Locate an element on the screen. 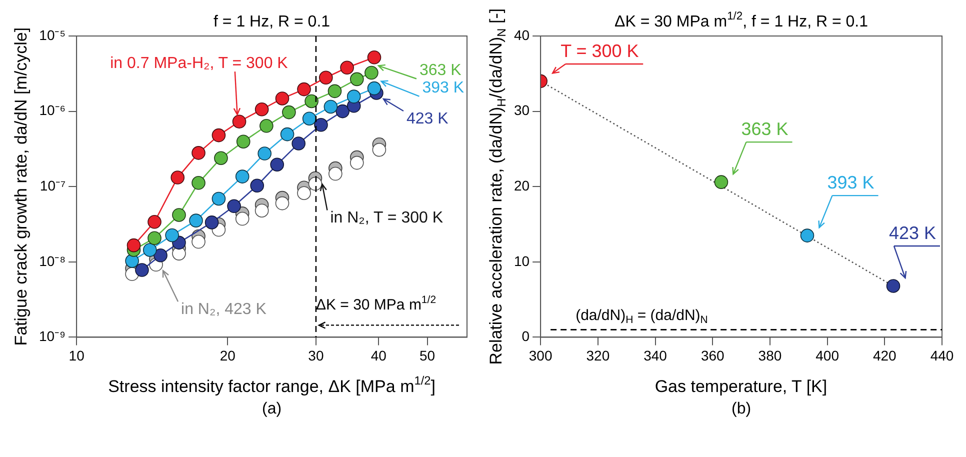 Image resolution: width=966 pixels, height=457 pixels. annotation: T = 300 K is located at coordinates (599, 50).